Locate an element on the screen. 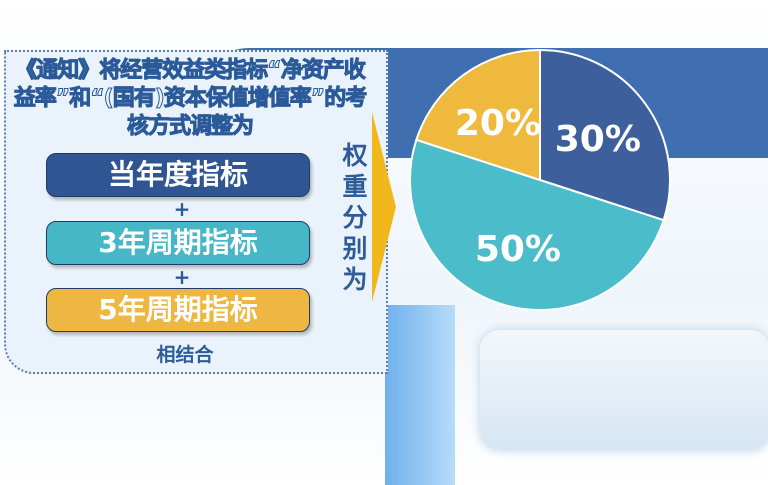  weights-label: 权重分别为 is located at coordinates (355, 217).